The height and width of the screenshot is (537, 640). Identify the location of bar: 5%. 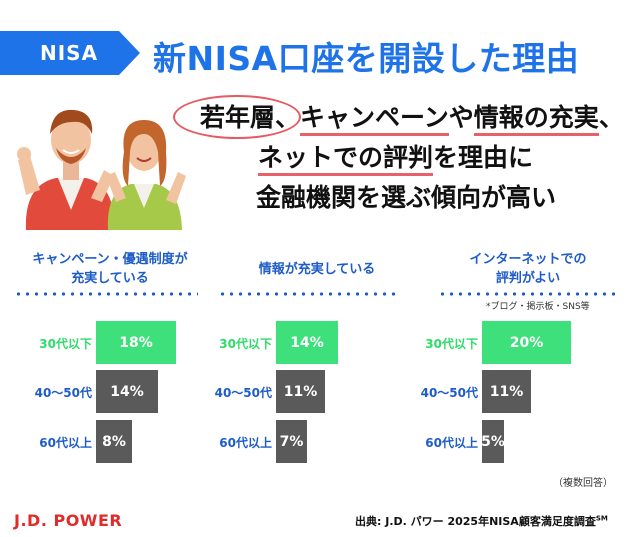
(493, 441).